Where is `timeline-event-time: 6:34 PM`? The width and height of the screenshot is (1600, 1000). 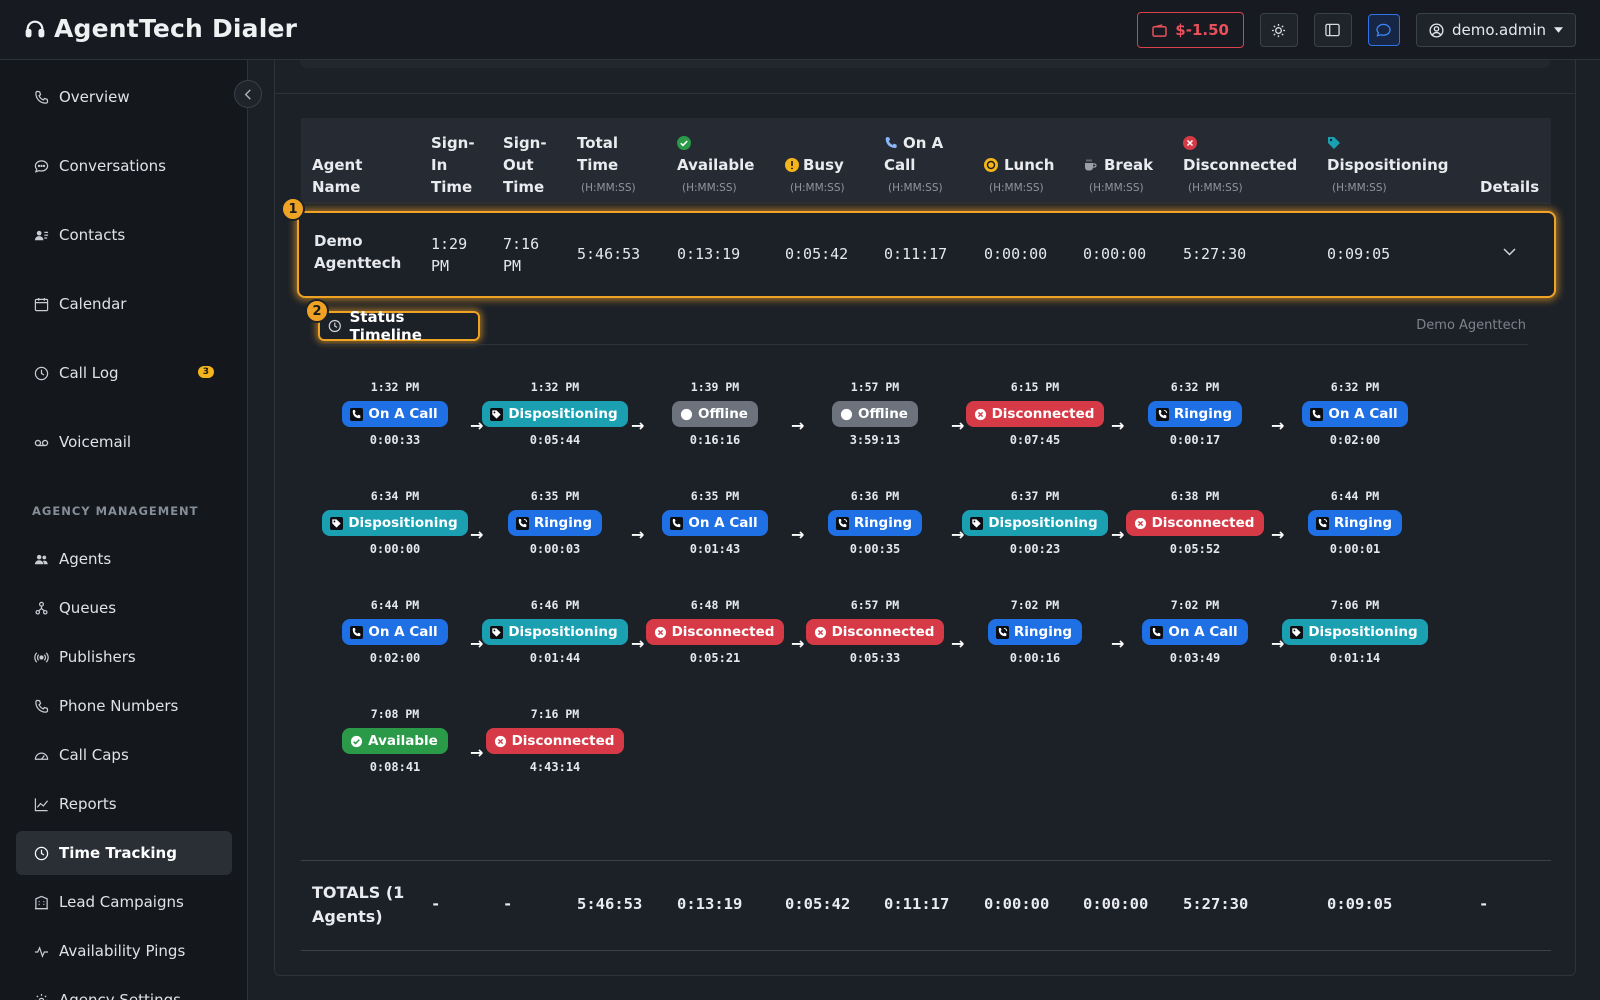 timeline-event-time: 6:34 PM is located at coordinates (395, 496).